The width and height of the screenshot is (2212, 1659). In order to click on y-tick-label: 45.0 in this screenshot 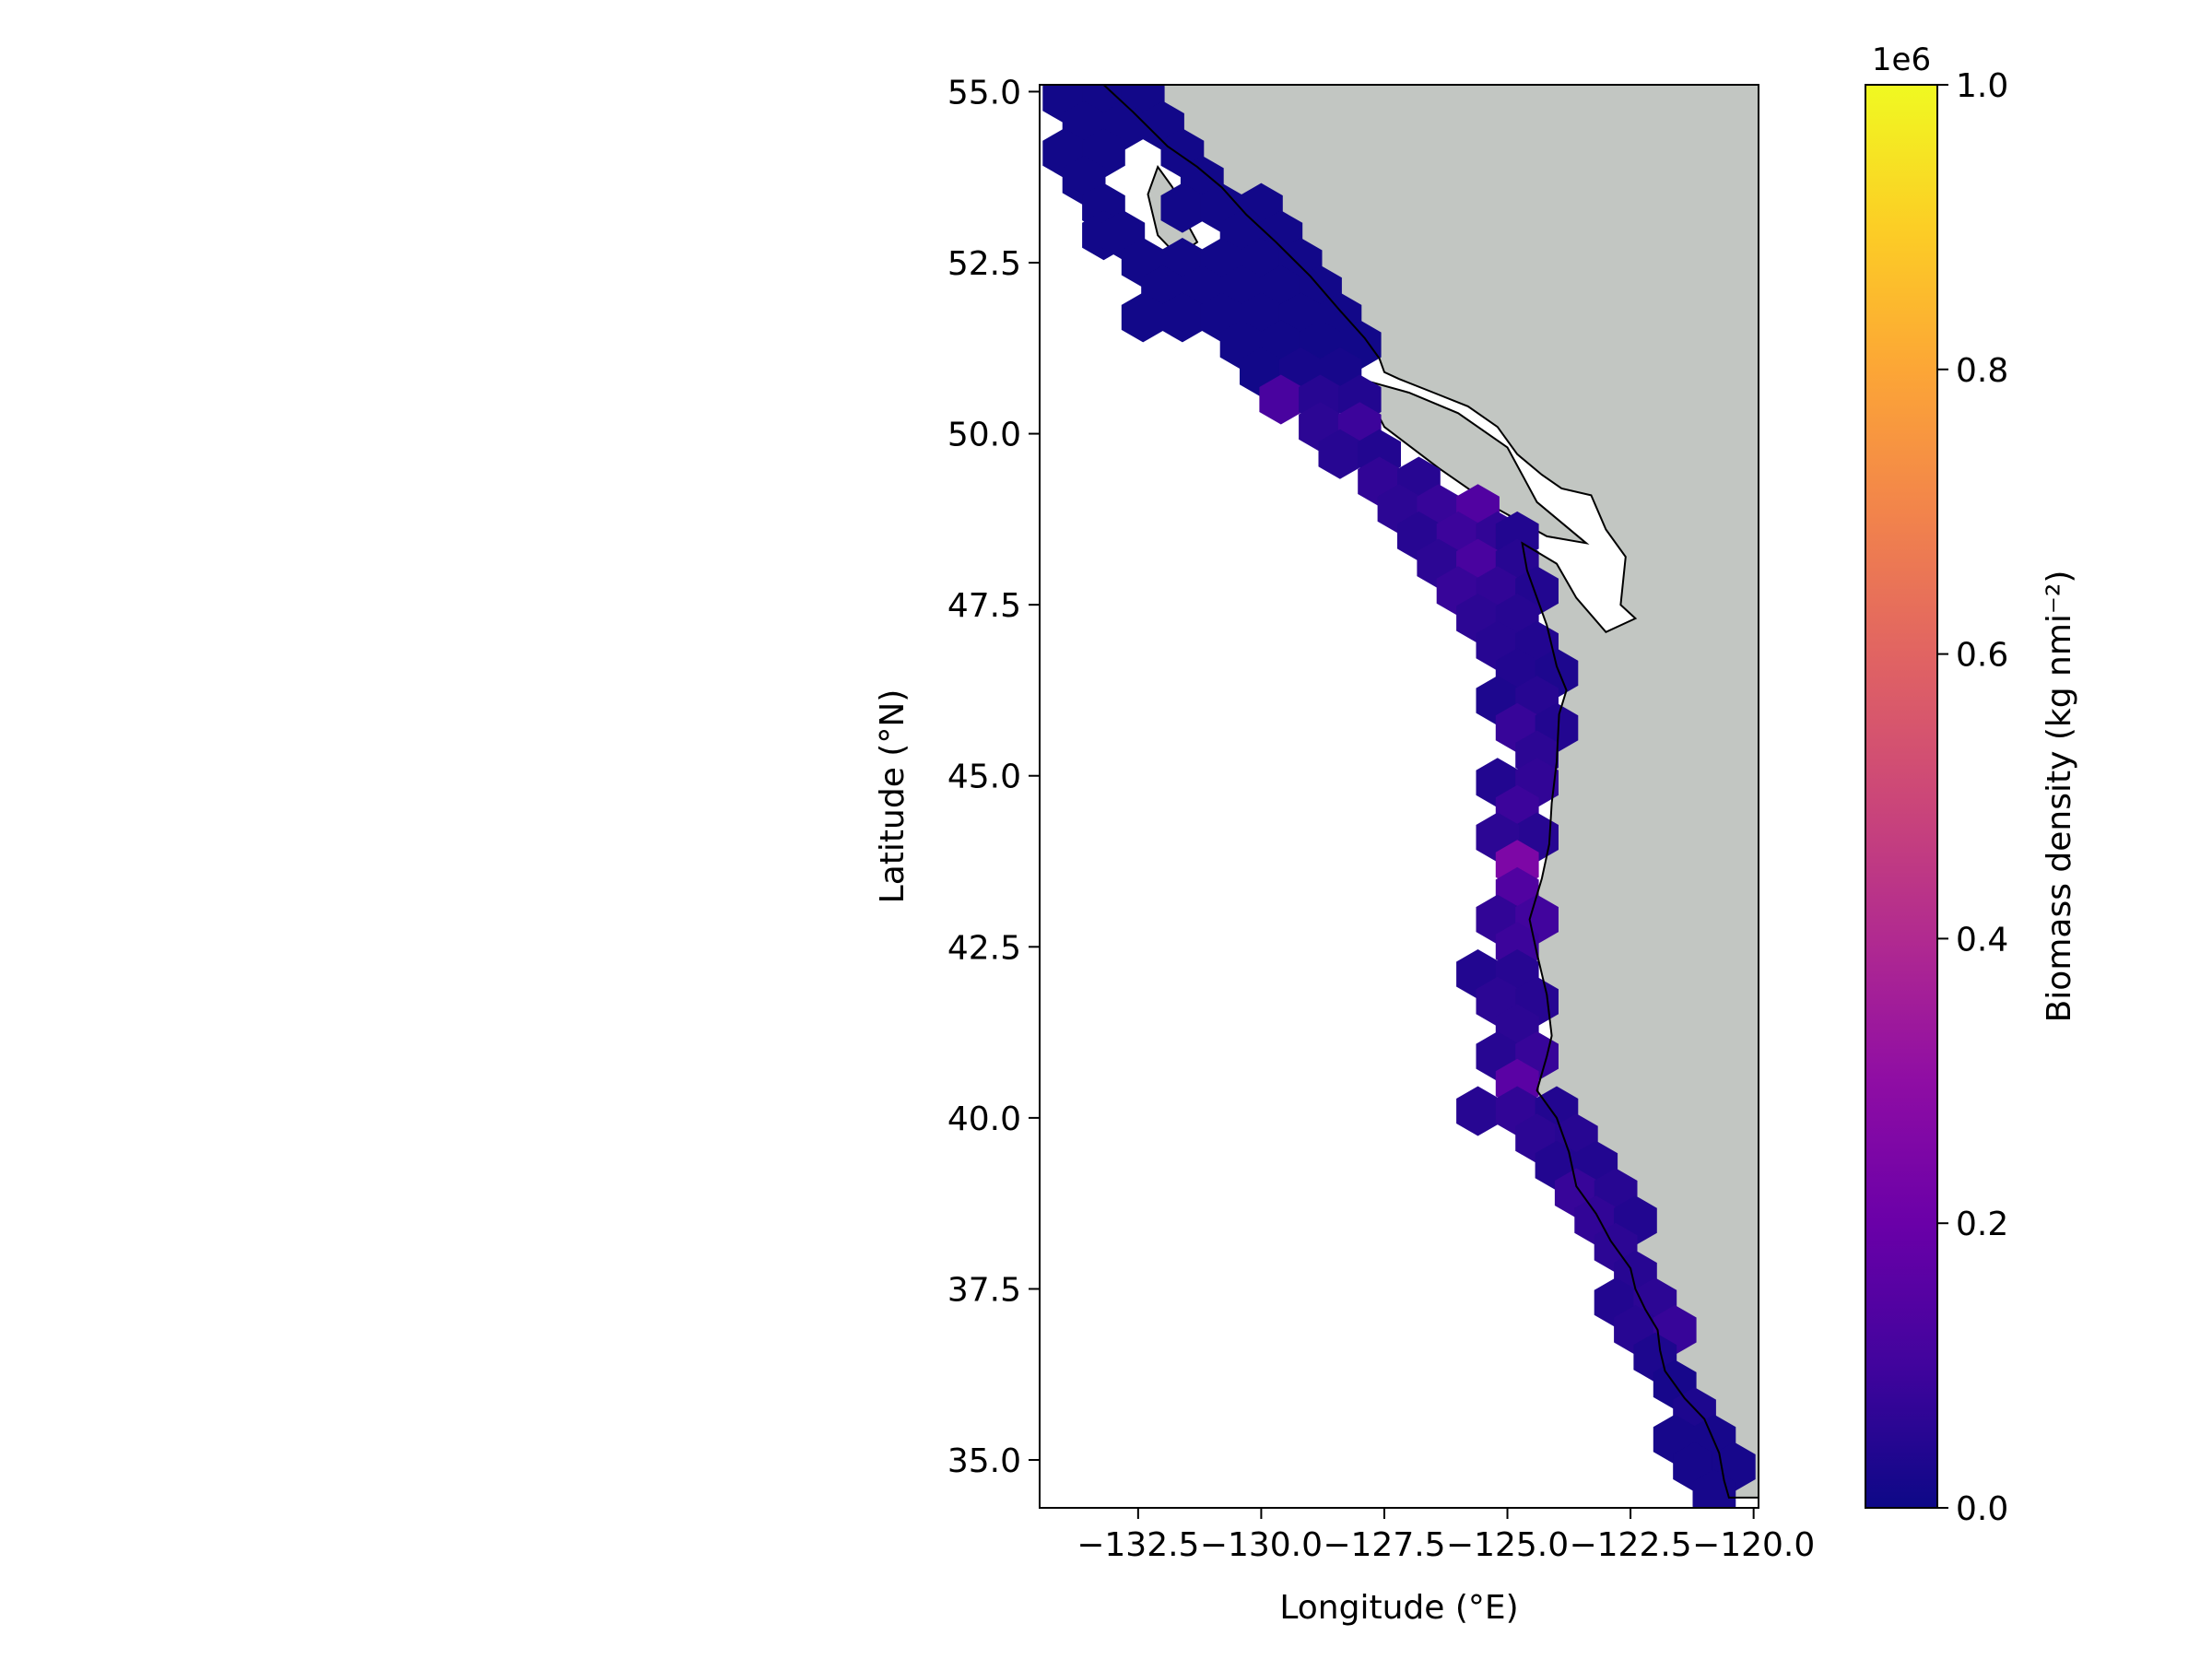, I will do `click(984, 777)`.